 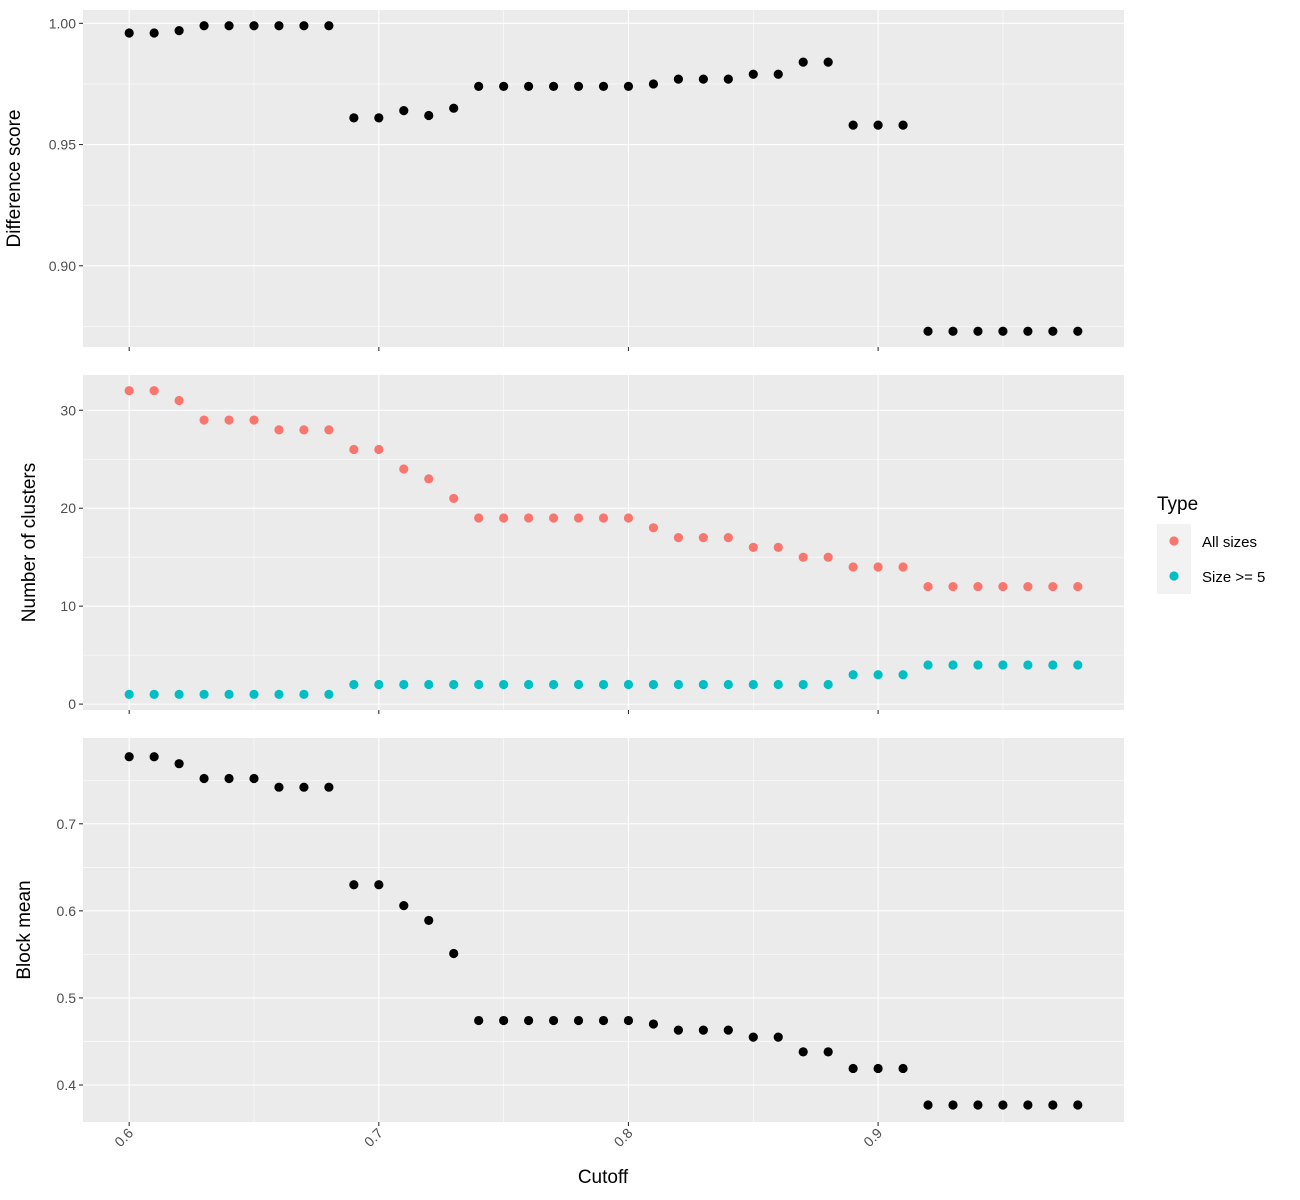 What do you see at coordinates (68, 606) in the screenshot?
I see `y-tick-label: 10` at bounding box center [68, 606].